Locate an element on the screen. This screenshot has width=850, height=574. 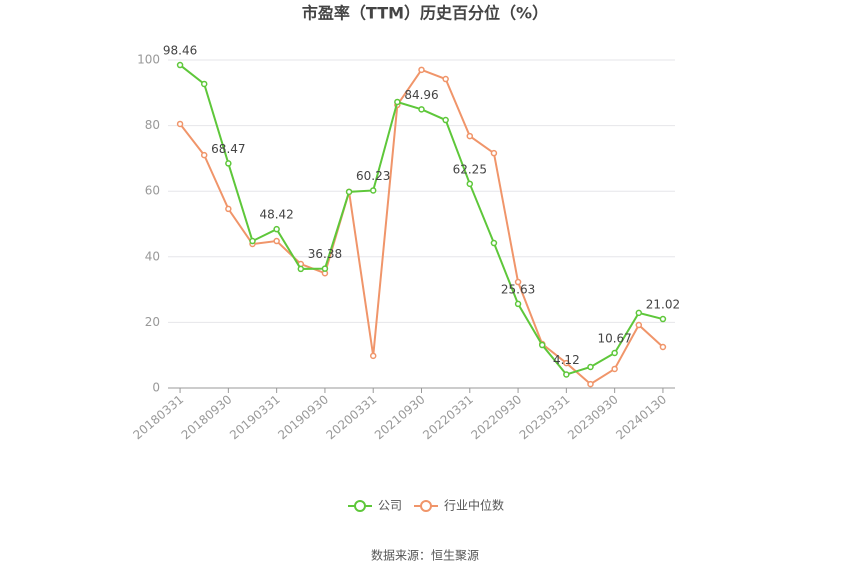
data-label: 60.23 is located at coordinates (373, 176).